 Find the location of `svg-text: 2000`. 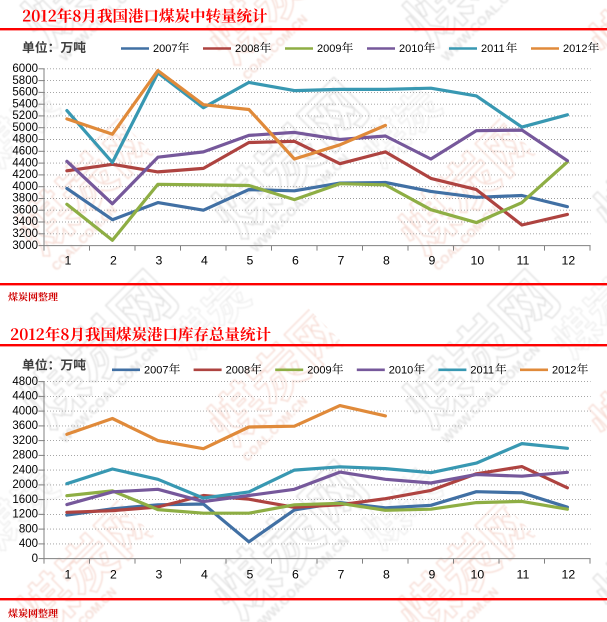

svg-text: 2000 is located at coordinates (25, 485).